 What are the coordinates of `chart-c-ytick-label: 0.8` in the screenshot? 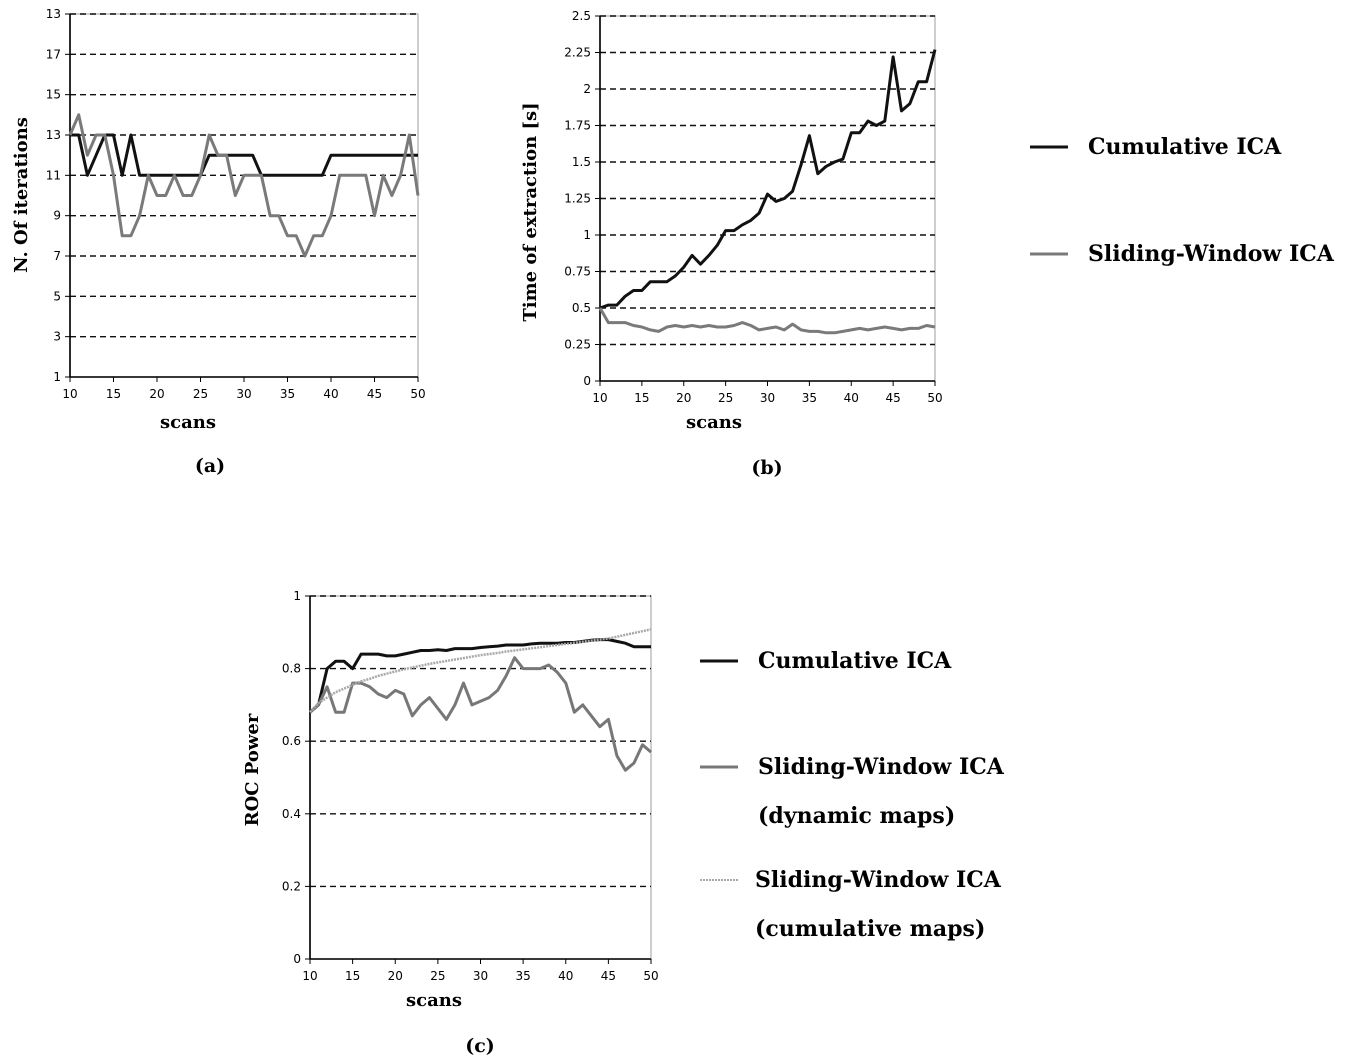 It's located at (291, 669).